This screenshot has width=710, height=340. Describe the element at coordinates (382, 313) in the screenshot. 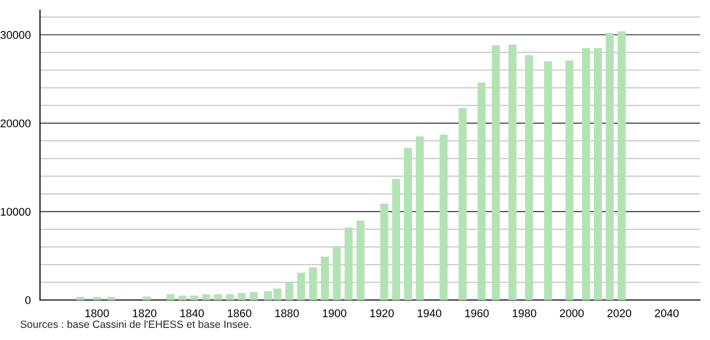

I see `x-tick-label: 1920` at that location.